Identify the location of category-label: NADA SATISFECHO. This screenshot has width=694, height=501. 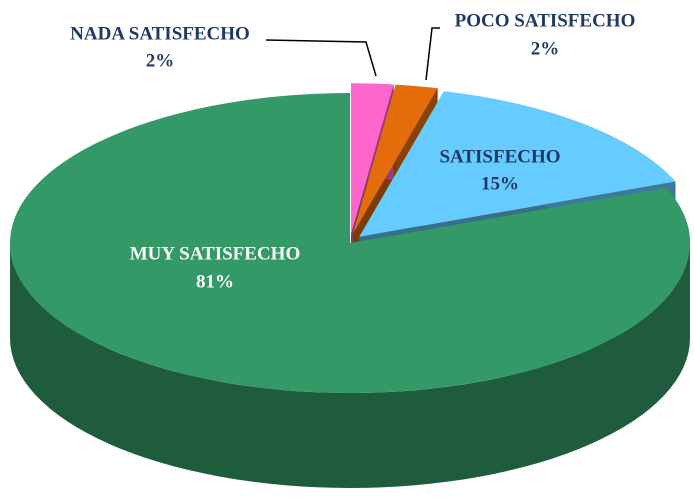
(160, 33).